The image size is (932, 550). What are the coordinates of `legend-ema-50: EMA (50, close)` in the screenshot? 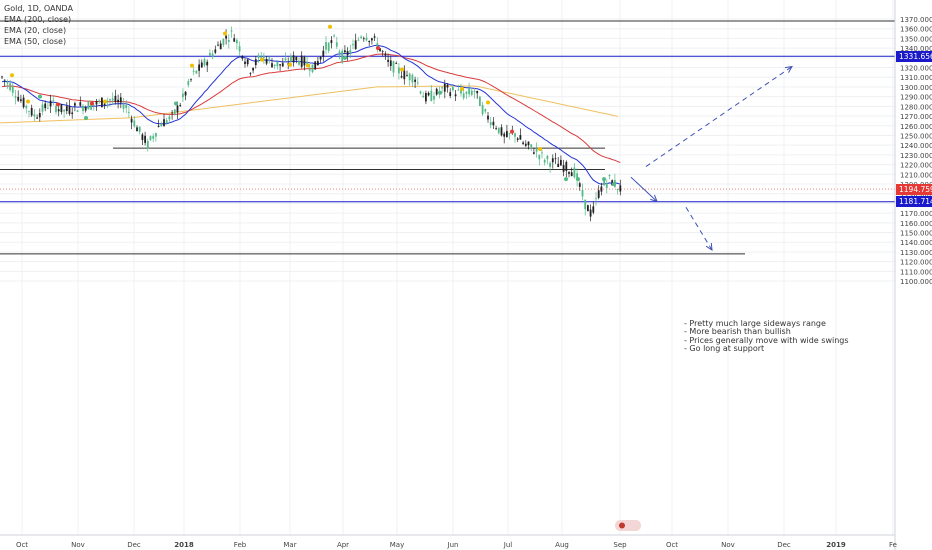 It's located at (35, 41).